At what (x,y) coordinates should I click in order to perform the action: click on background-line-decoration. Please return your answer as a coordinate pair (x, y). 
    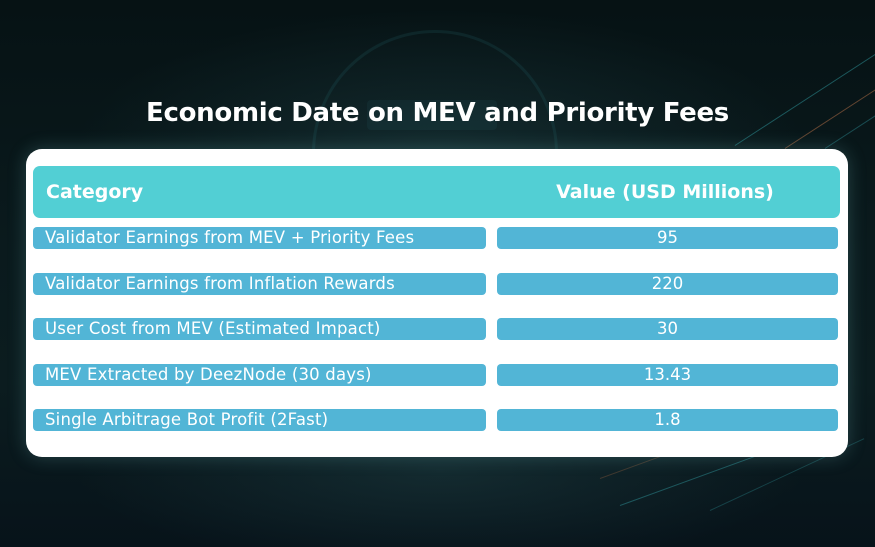
    Looking at the image, I should click on (690, 479).